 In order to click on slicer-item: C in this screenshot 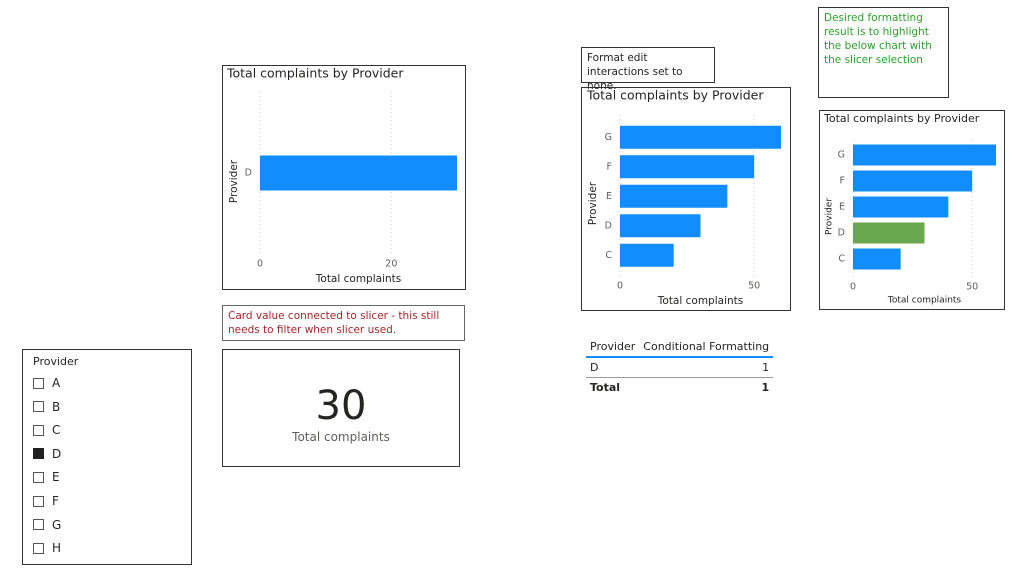, I will do `click(46, 430)`.